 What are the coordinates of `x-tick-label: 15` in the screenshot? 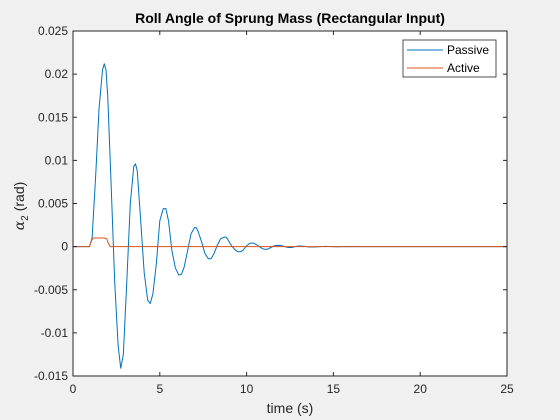 It's located at (334, 389).